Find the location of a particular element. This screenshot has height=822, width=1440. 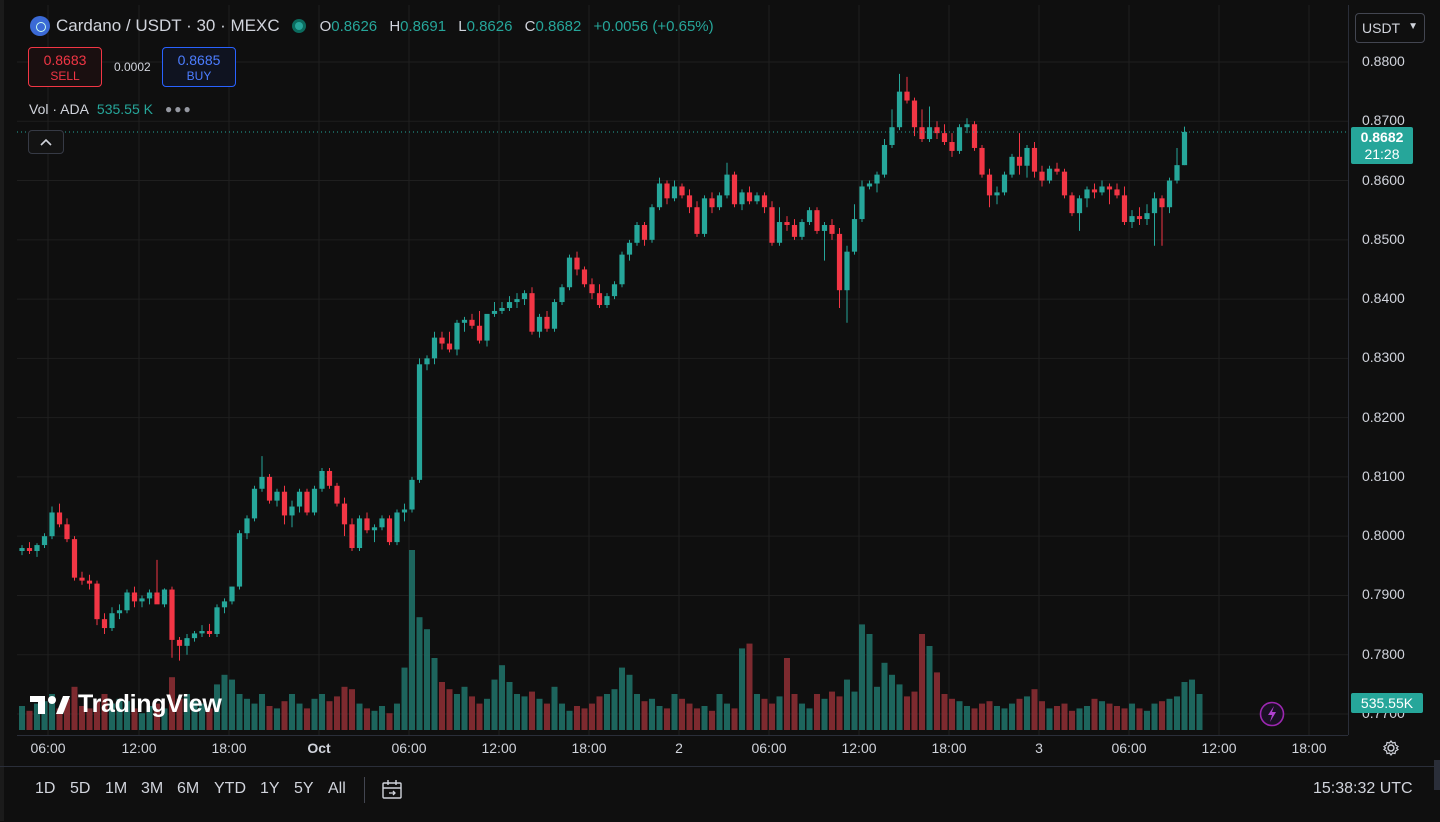

range-button-6m: 6M is located at coordinates (188, 788).